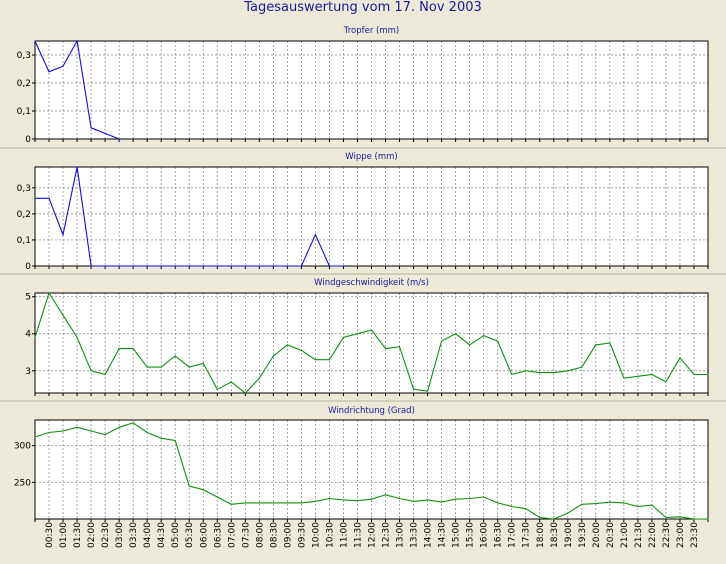  What do you see at coordinates (246, 535) in the screenshot?
I see `x-tick-label: 07:30` at bounding box center [246, 535].